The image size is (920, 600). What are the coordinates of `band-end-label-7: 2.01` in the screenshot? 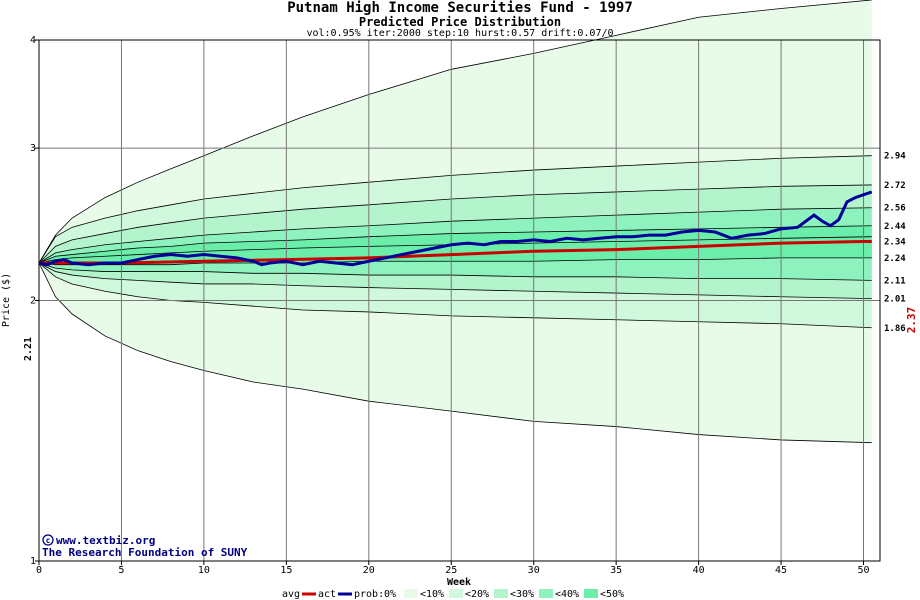 It's located at (895, 300).